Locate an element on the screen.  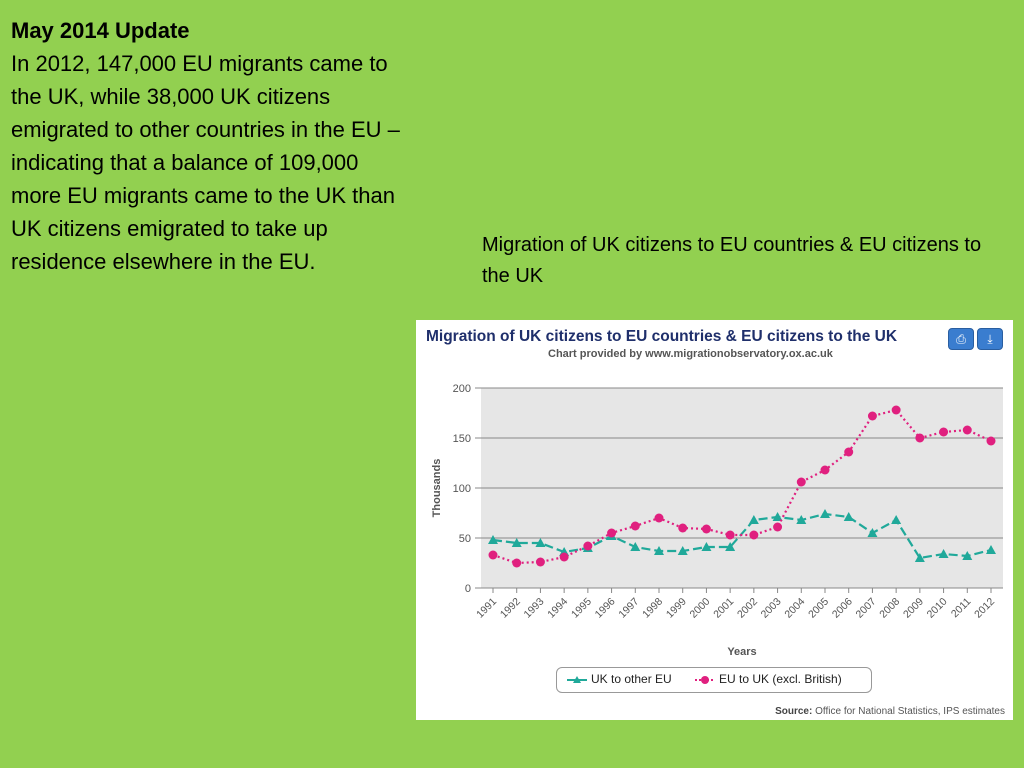
x-tick-label: 1998 is located at coordinates (652, 608).